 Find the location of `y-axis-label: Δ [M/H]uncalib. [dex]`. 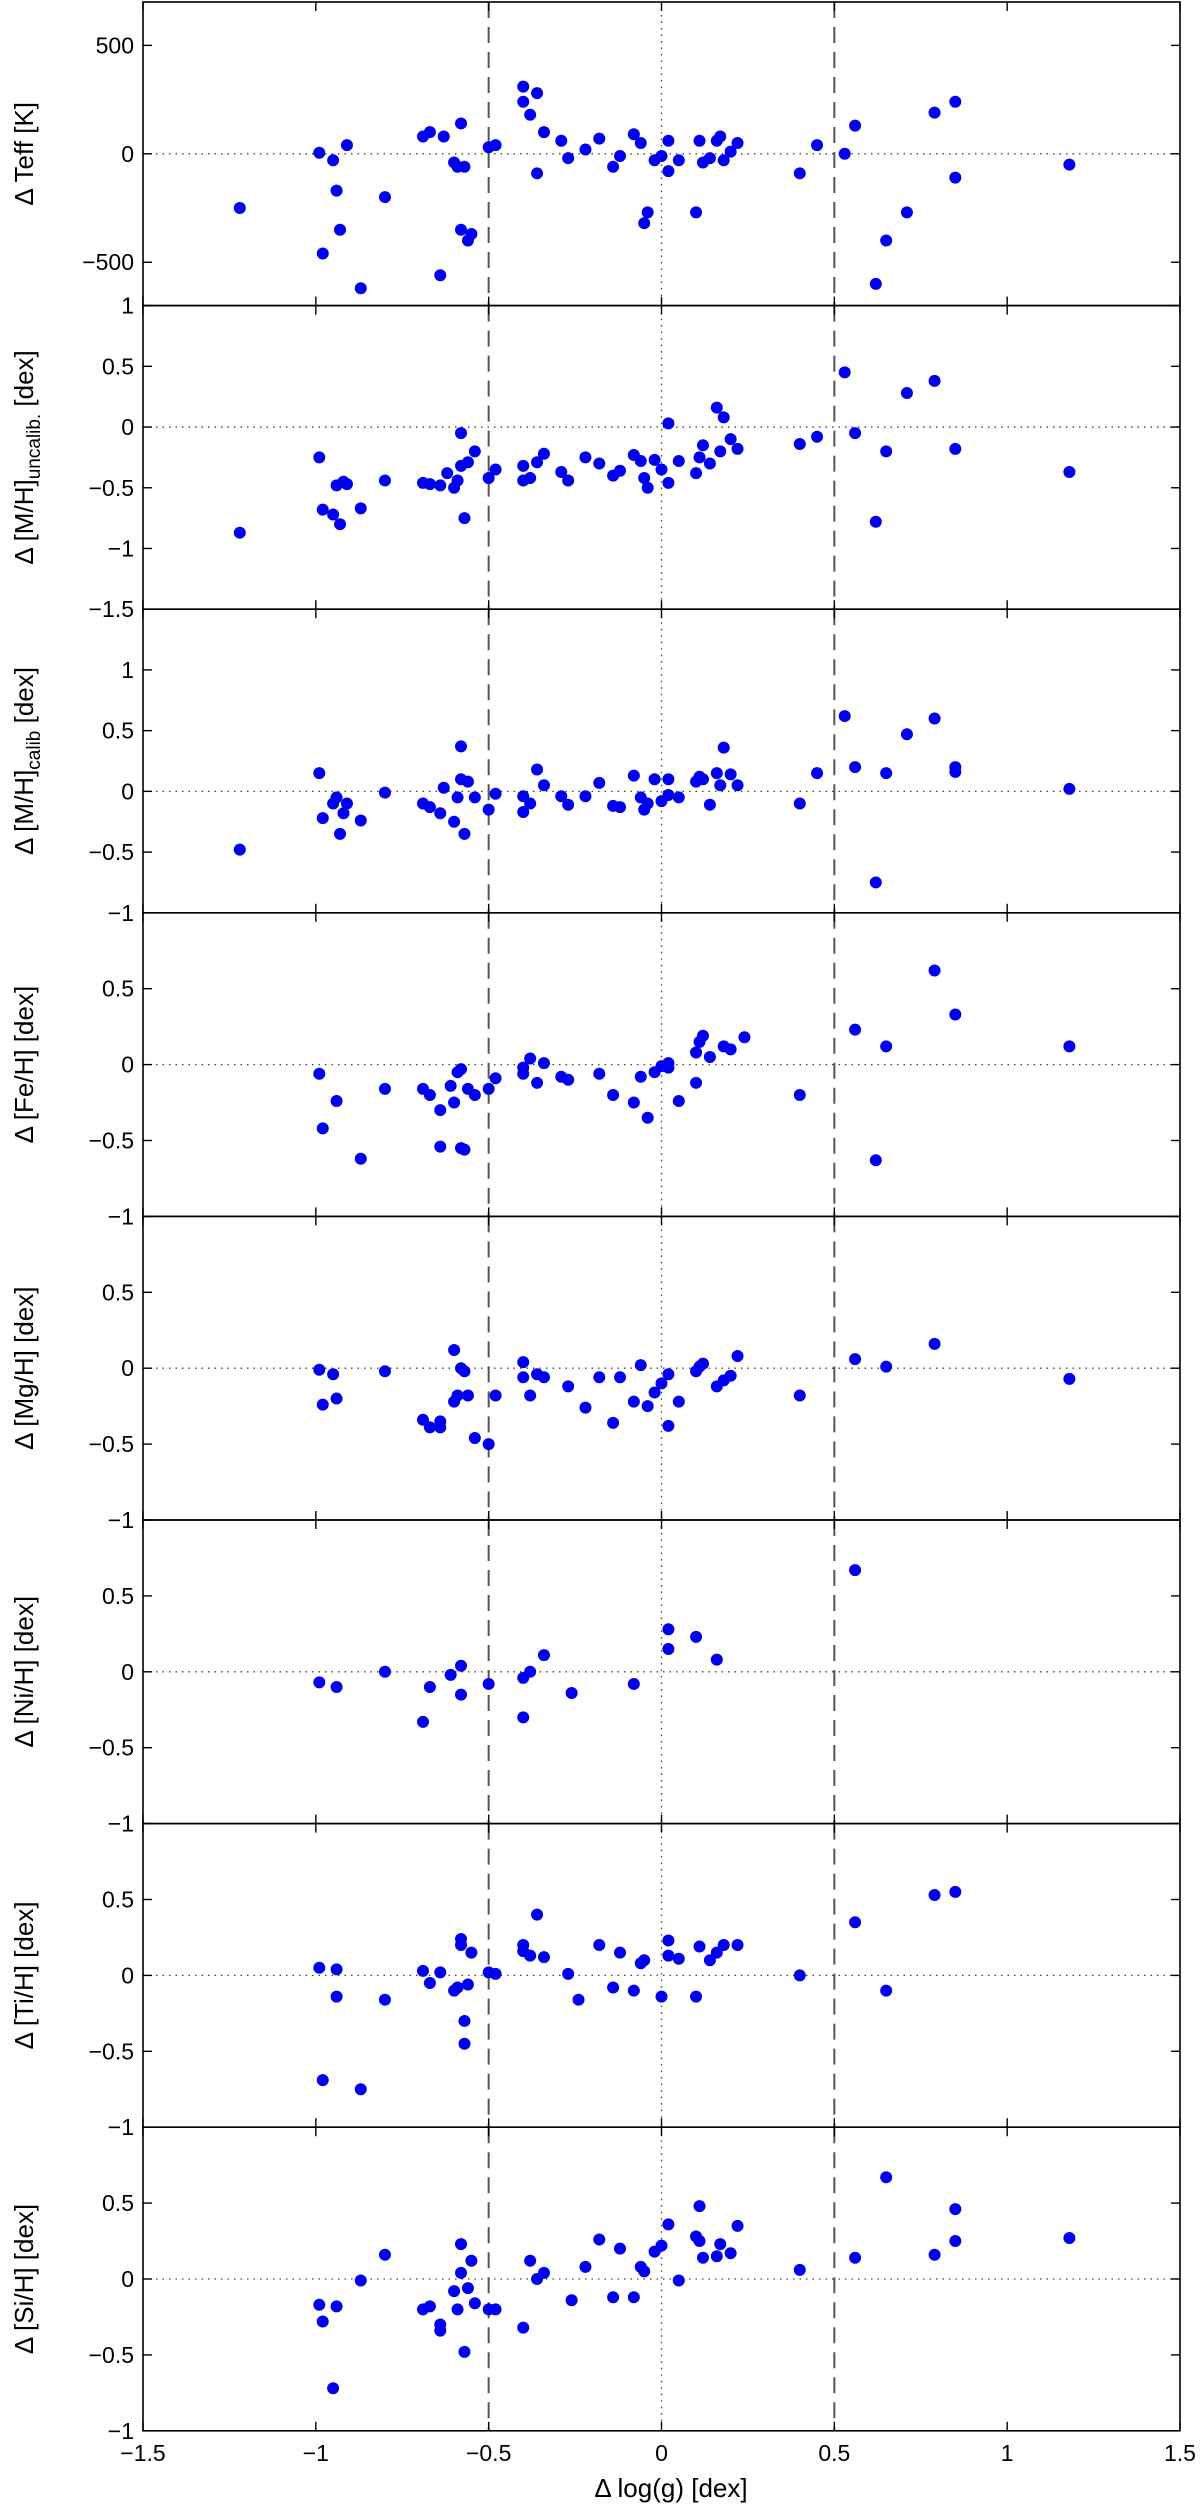

y-axis-label: Δ [M/H]uncalib. [dex] is located at coordinates (27, 457).